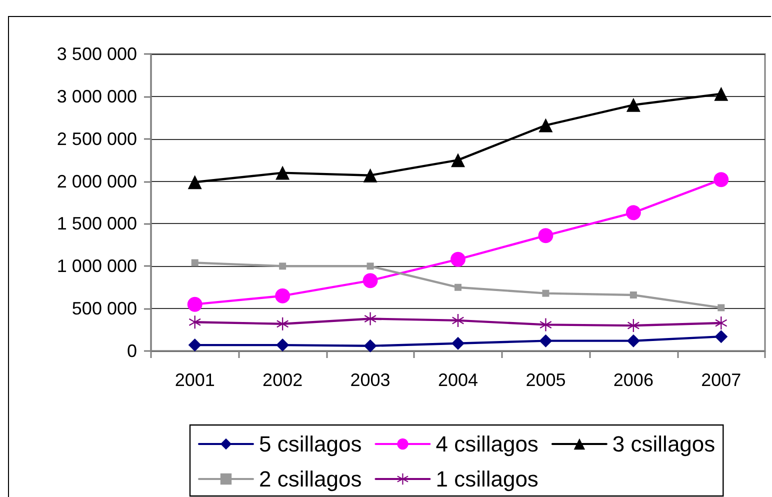  I want to click on y-tick-label: 0, so click(131, 351).